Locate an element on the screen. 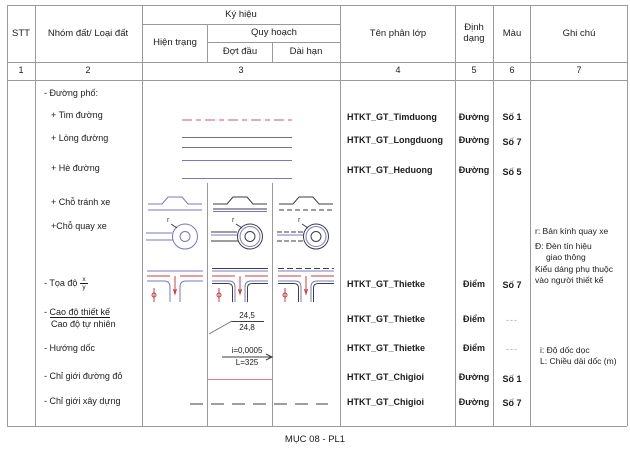 The image size is (630, 449). cho-quay-xe-symbol-dot-dau: r is located at coordinates (237, 233).